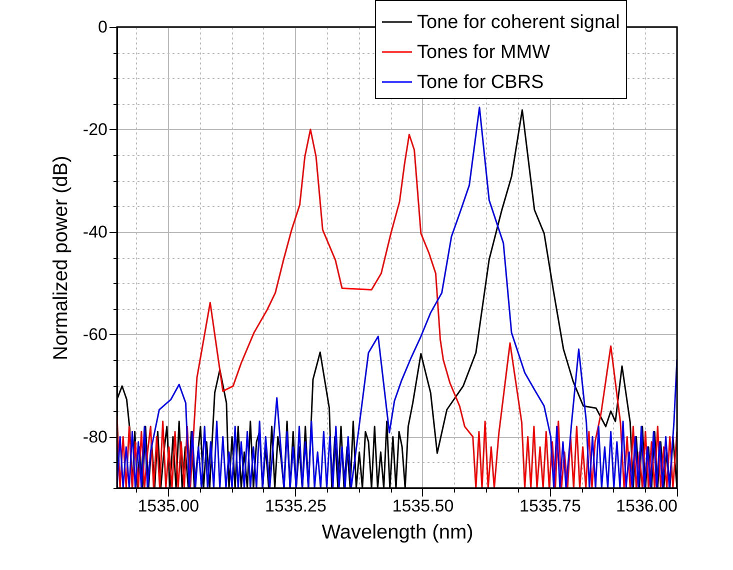 The width and height of the screenshot is (733, 570). What do you see at coordinates (550, 506) in the screenshot?
I see `x-tick-label: 1535.75` at bounding box center [550, 506].